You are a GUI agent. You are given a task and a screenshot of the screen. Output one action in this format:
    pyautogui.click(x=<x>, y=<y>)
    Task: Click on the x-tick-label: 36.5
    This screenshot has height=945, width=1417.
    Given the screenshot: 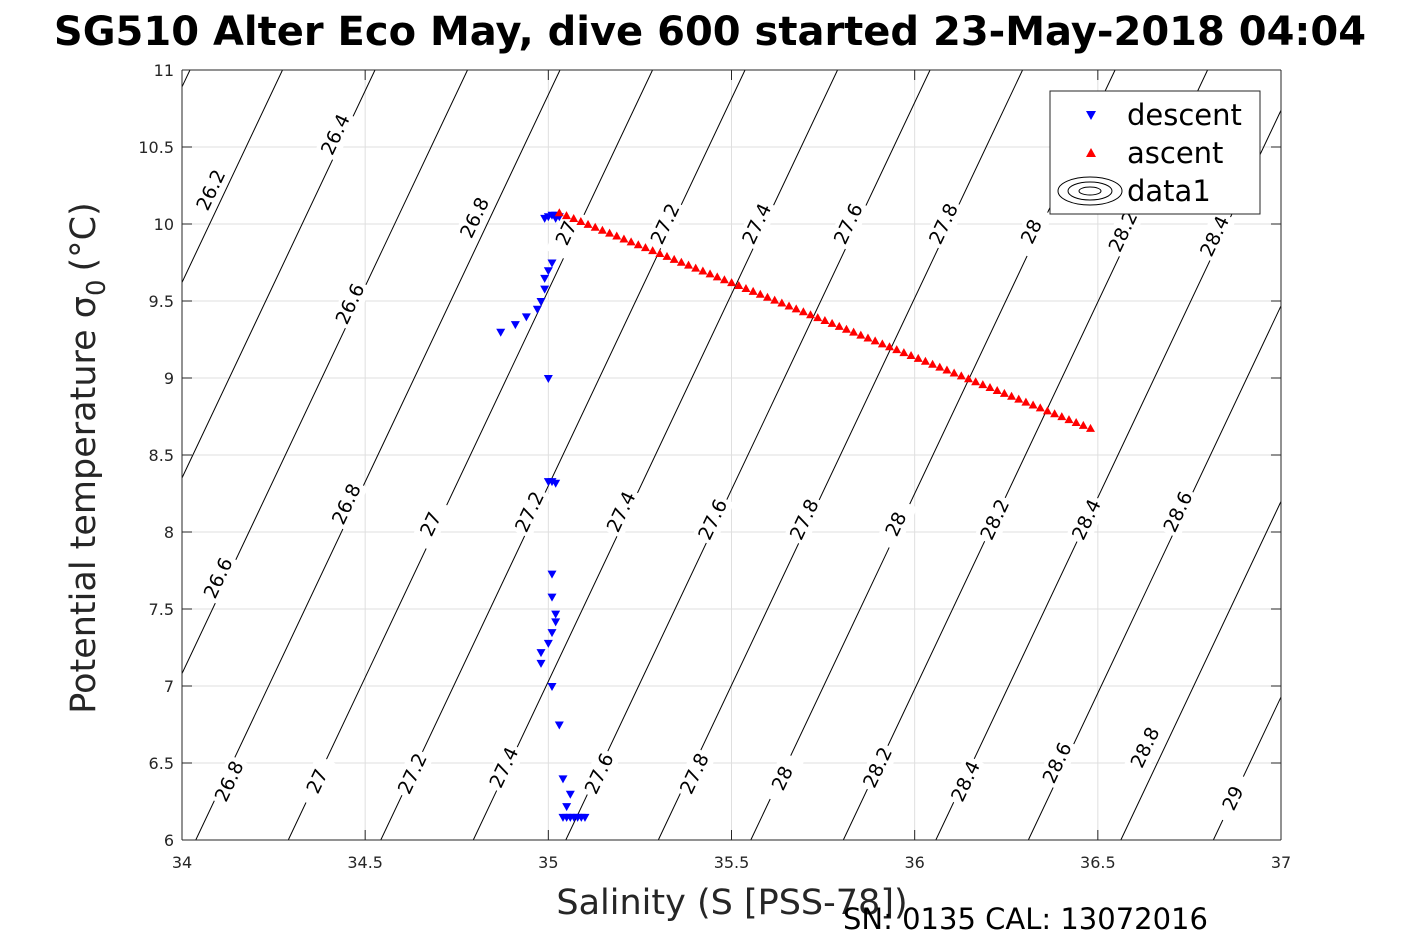 What is the action you would take?
    pyautogui.click(x=1098, y=862)
    